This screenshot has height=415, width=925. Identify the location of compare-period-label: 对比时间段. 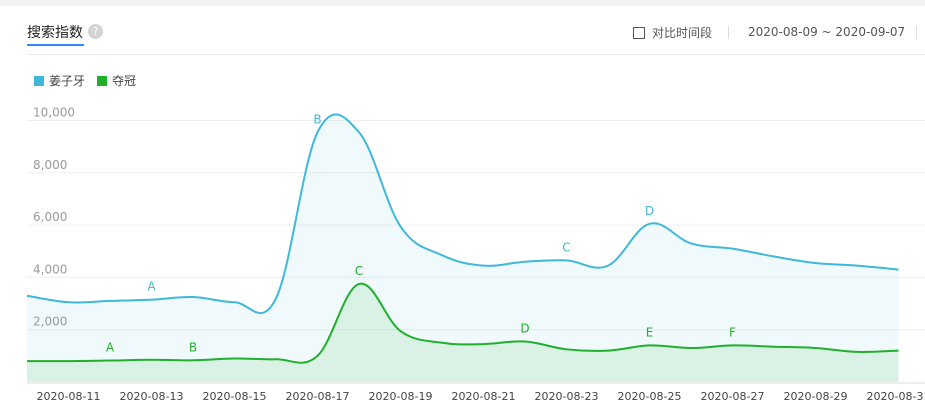
(682, 33).